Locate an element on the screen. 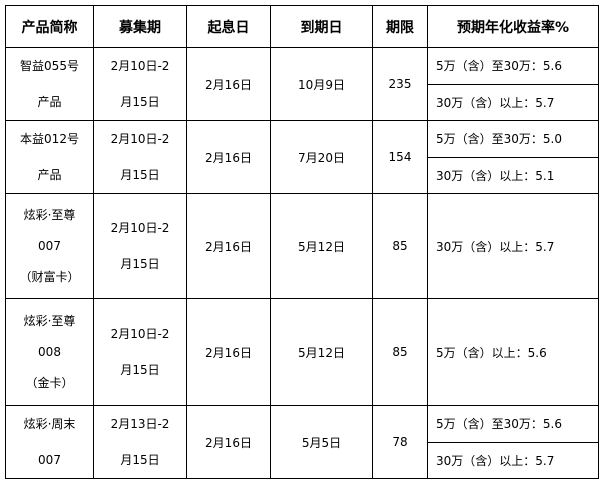  product-name: 炫彩·至尊 008 （金卡） is located at coordinates (49, 352).